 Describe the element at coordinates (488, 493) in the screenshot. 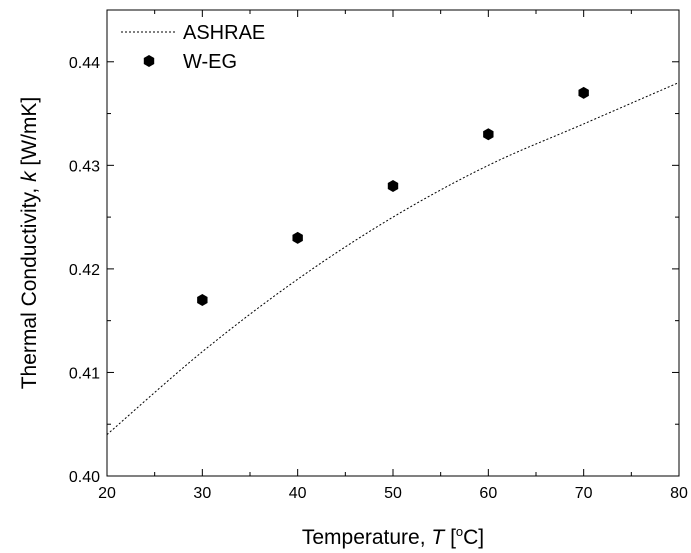

I see `x-tick-label: 60` at that location.